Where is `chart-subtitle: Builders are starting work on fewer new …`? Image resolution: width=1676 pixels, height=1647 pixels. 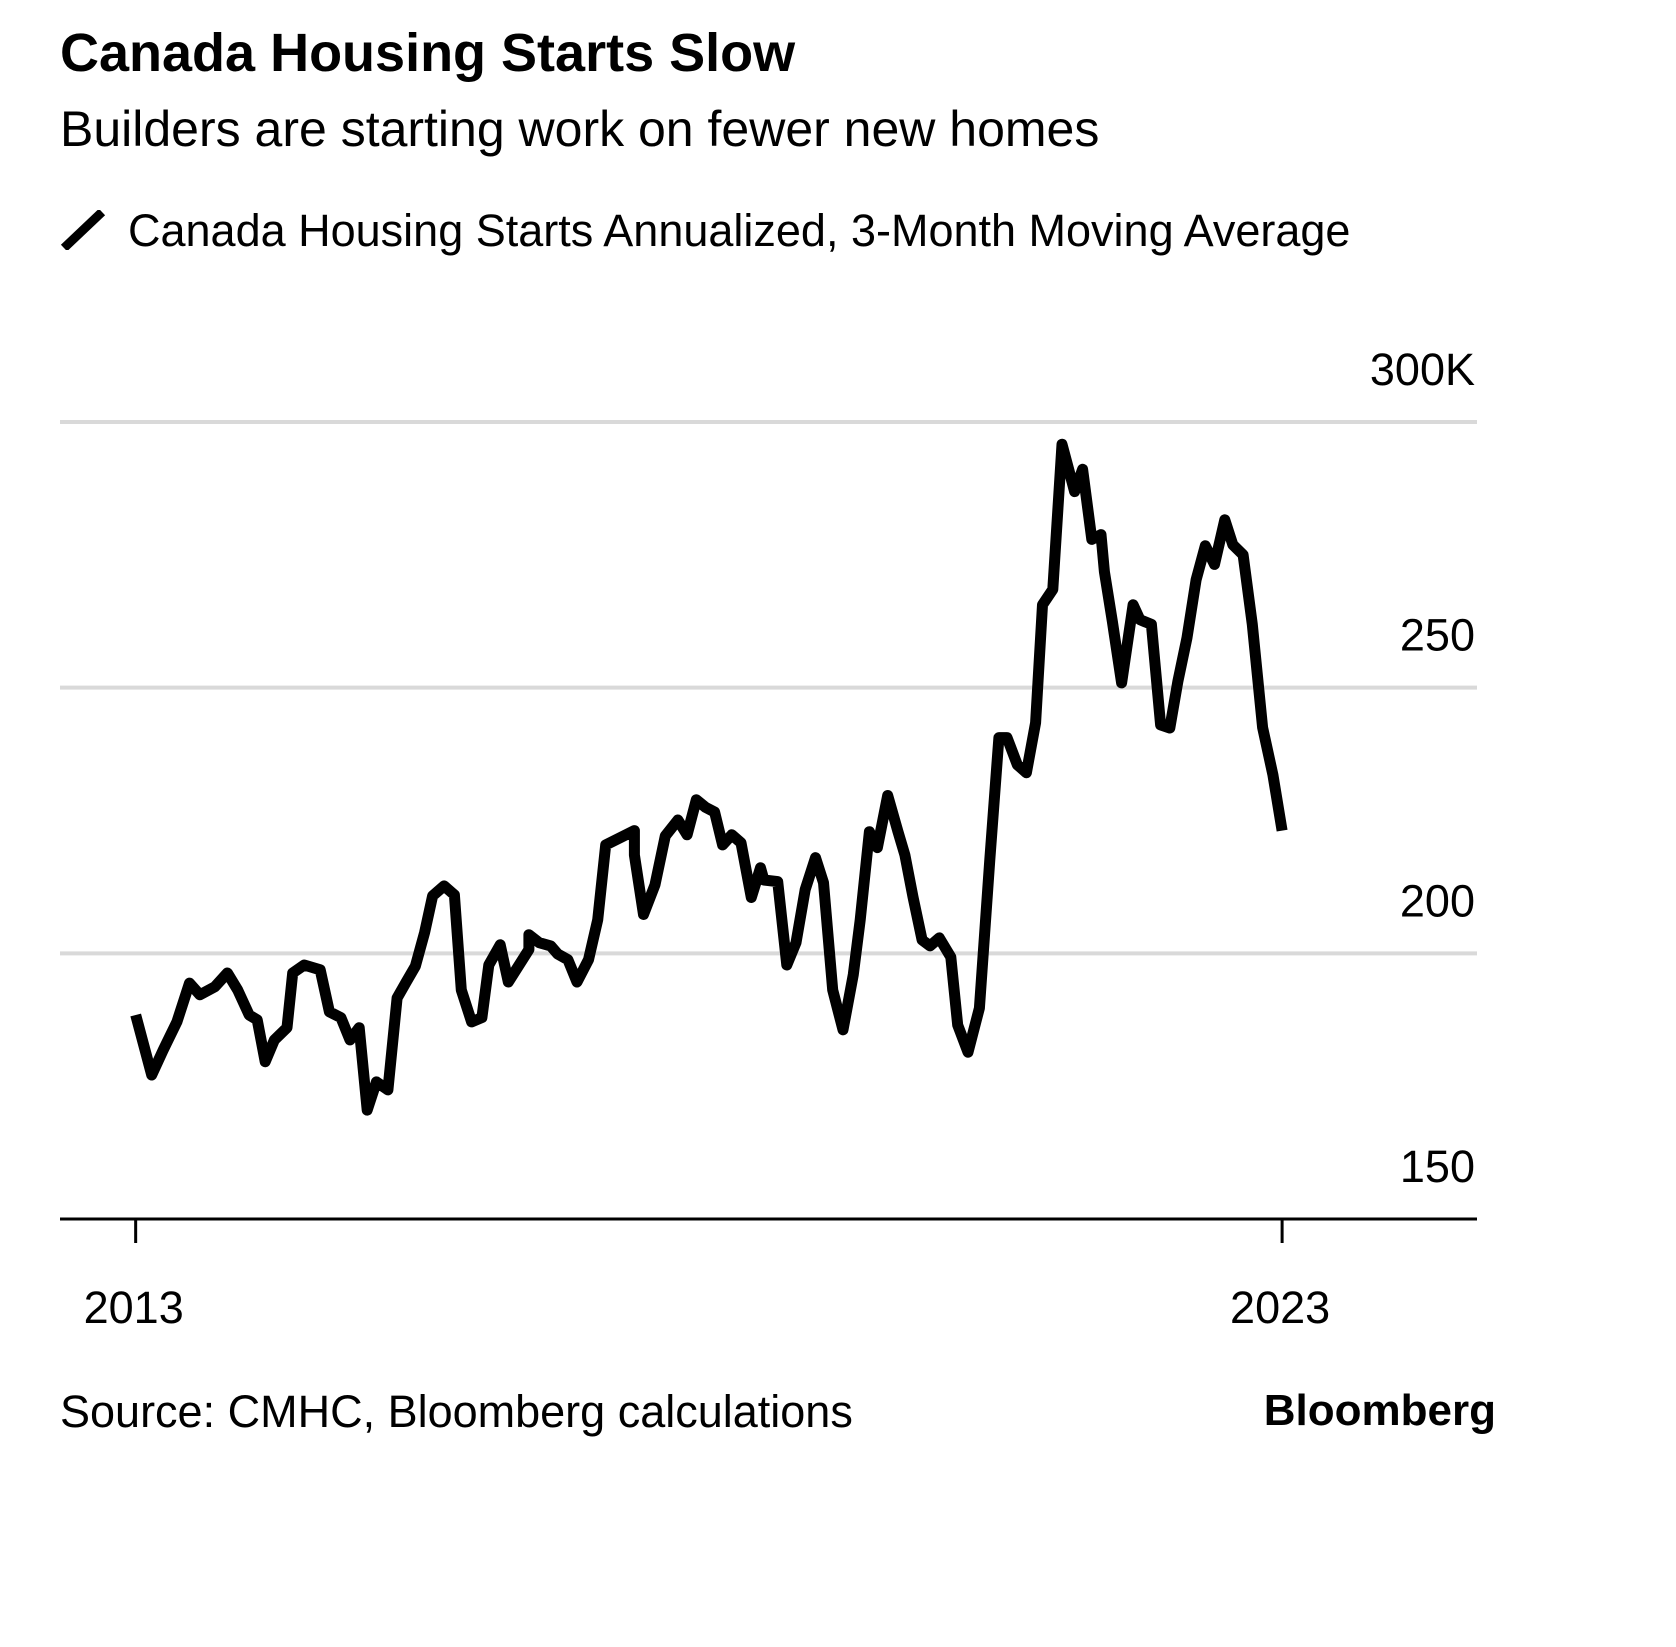
chart-subtitle: Builders are starting work on fewer new … is located at coordinates (580, 129).